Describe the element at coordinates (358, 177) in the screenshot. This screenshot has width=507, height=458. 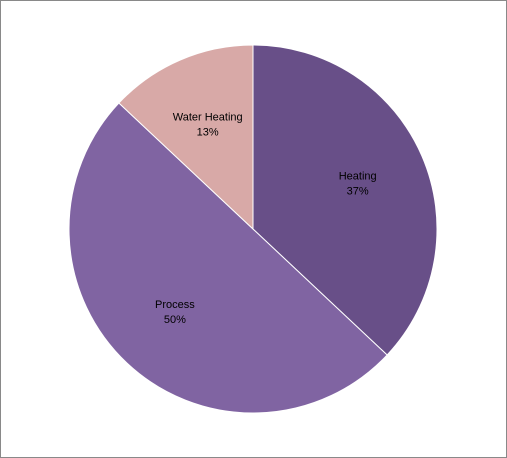
I see `slice-label-heating: Heating` at that location.